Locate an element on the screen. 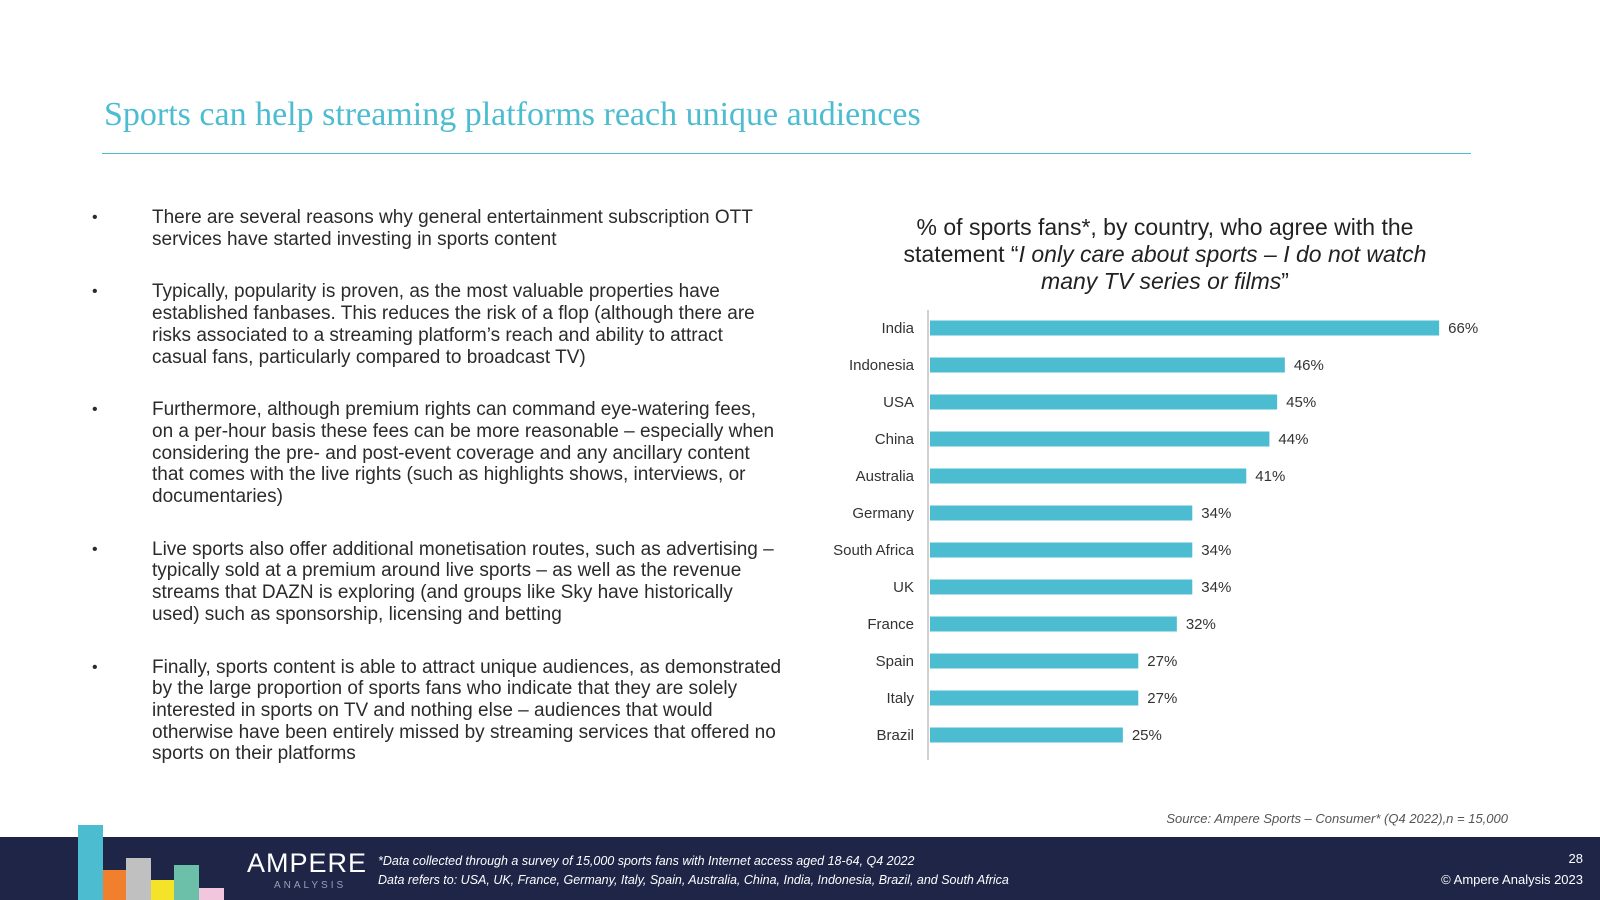  category-label: South Africa is located at coordinates (874, 550).